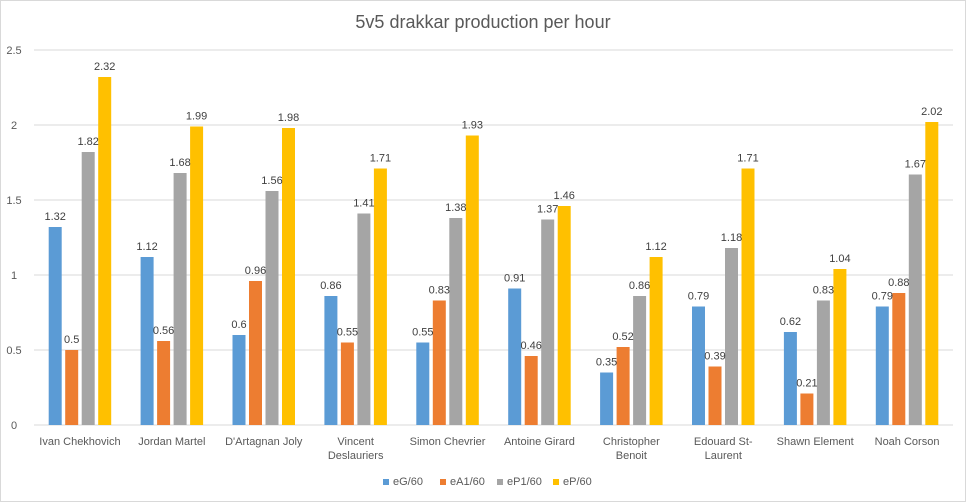  What do you see at coordinates (330, 286) in the screenshot?
I see `data-label: 0.86` at bounding box center [330, 286].